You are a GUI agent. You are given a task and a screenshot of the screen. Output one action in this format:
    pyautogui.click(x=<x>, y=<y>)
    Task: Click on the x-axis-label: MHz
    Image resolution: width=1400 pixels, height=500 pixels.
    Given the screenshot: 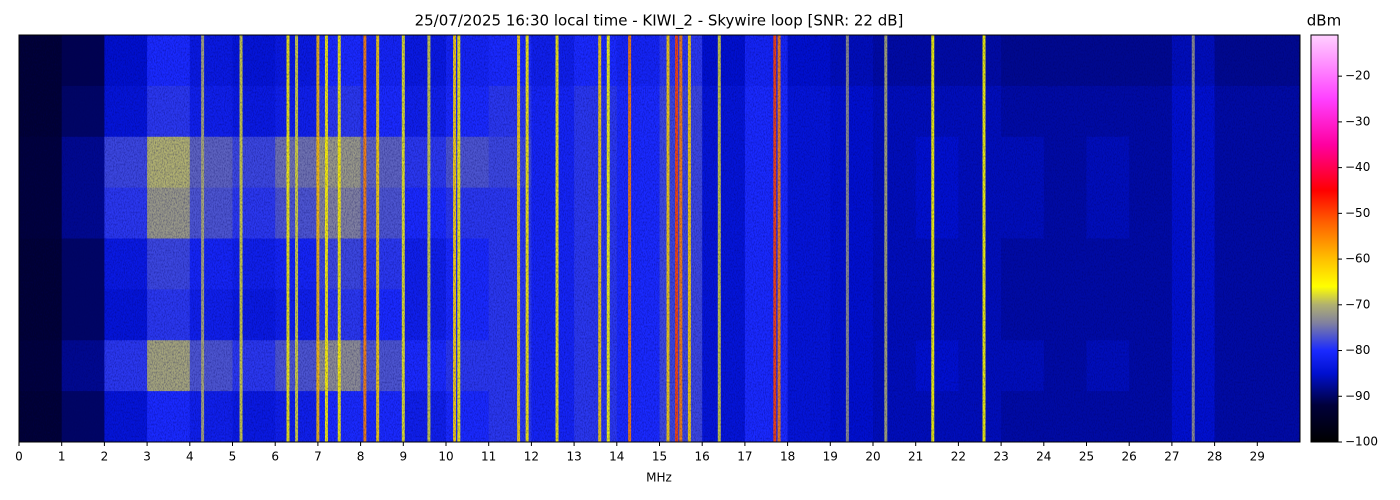 What is the action you would take?
    pyautogui.click(x=659, y=478)
    